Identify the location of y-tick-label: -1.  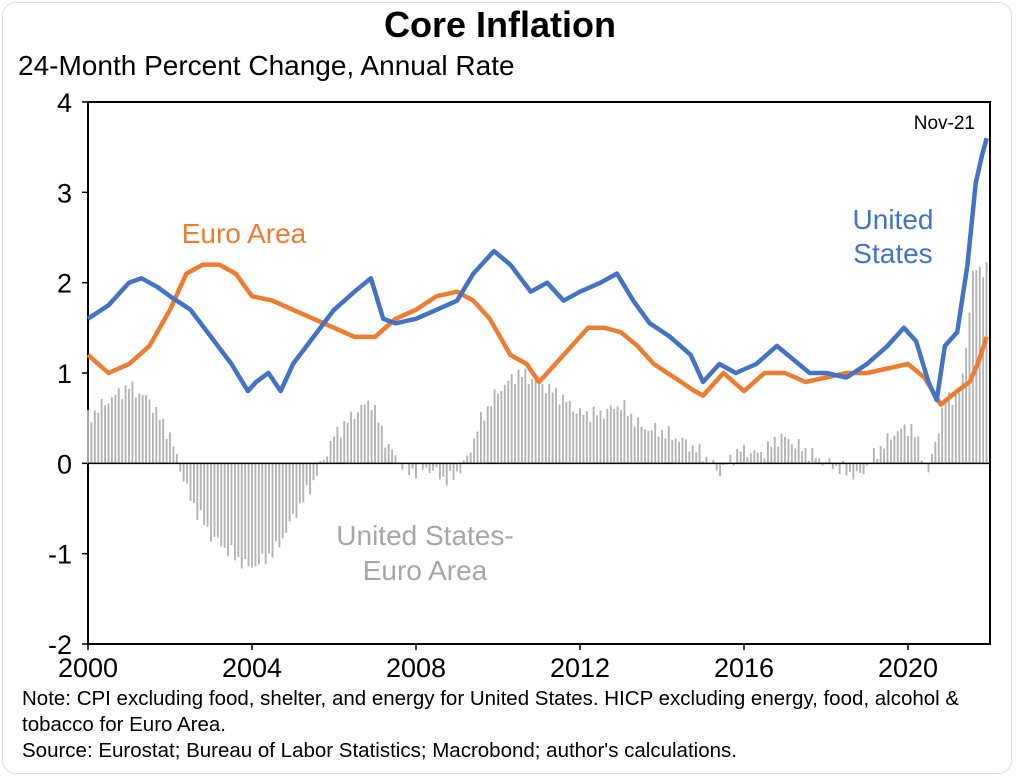
(60, 555).